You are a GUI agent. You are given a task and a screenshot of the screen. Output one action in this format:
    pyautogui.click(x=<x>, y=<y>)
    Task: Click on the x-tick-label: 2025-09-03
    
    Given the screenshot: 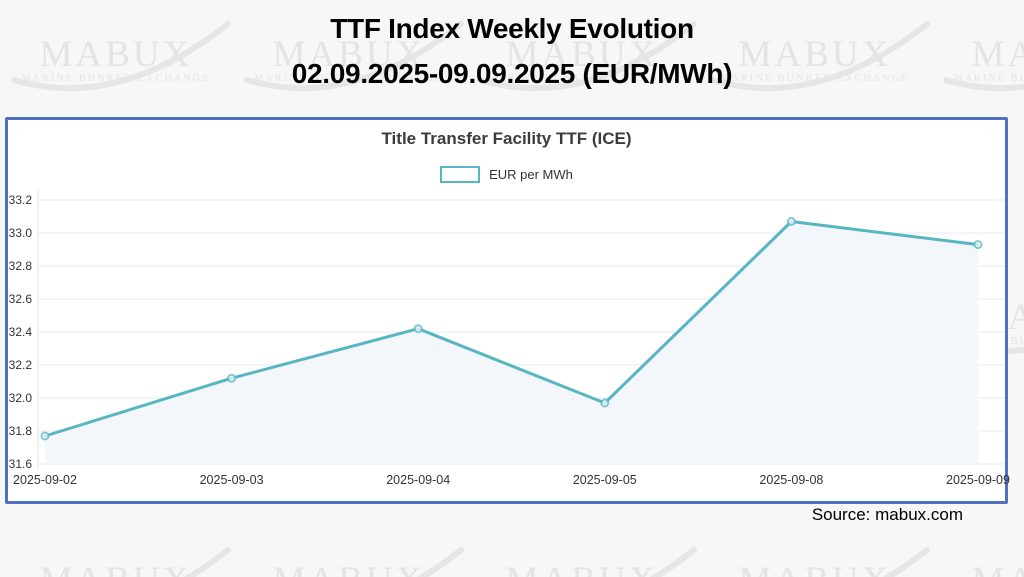 What is the action you would take?
    pyautogui.click(x=232, y=480)
    